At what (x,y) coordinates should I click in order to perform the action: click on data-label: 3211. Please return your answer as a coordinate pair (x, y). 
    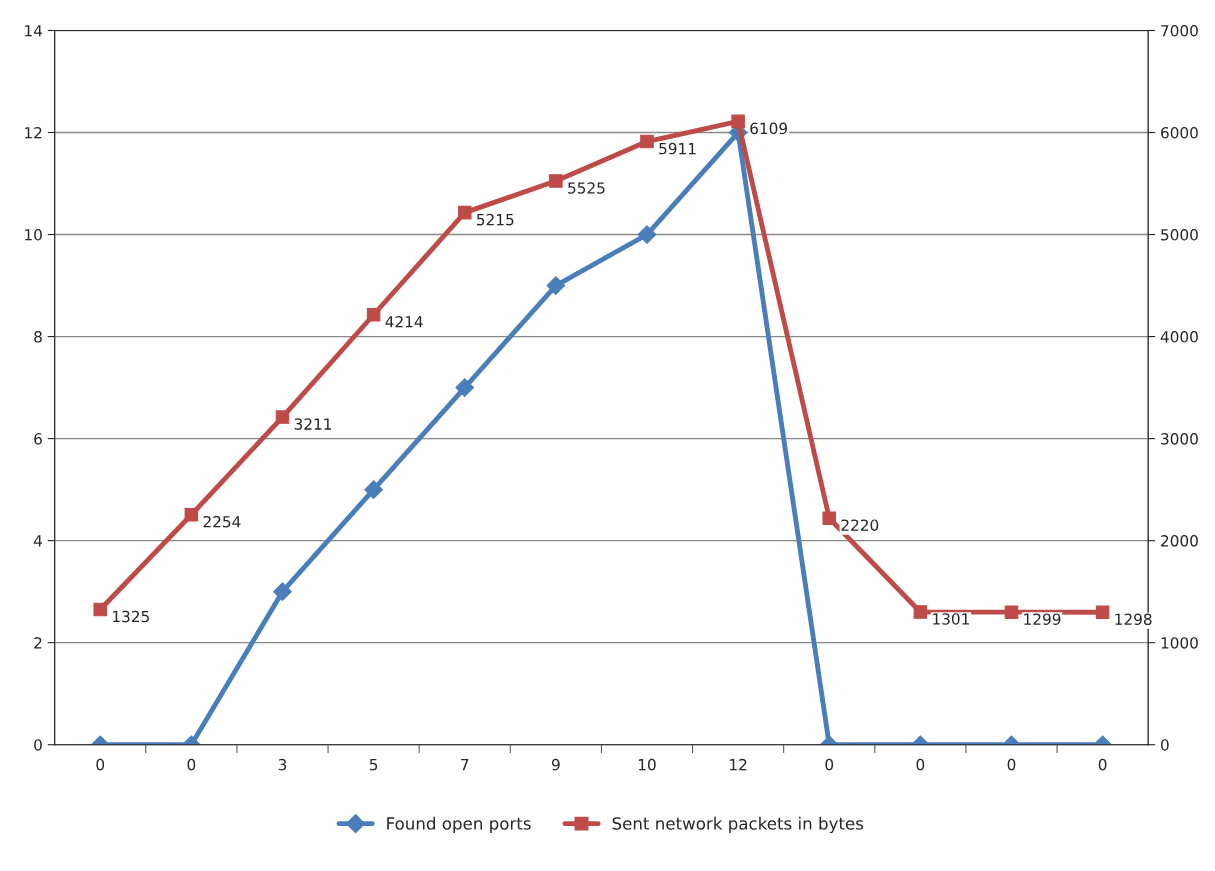
    Looking at the image, I should click on (313, 424).